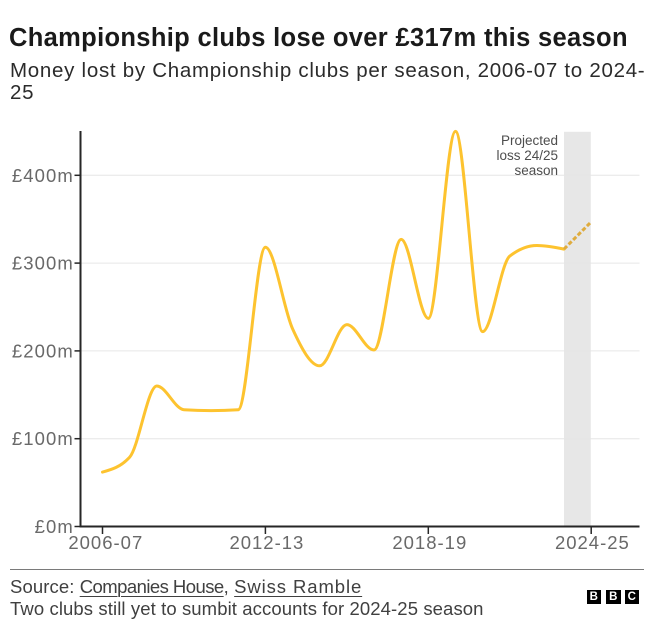 This screenshot has width=650, height=631. What do you see at coordinates (429, 542) in the screenshot?
I see `svg-text: 2018-19` at bounding box center [429, 542].